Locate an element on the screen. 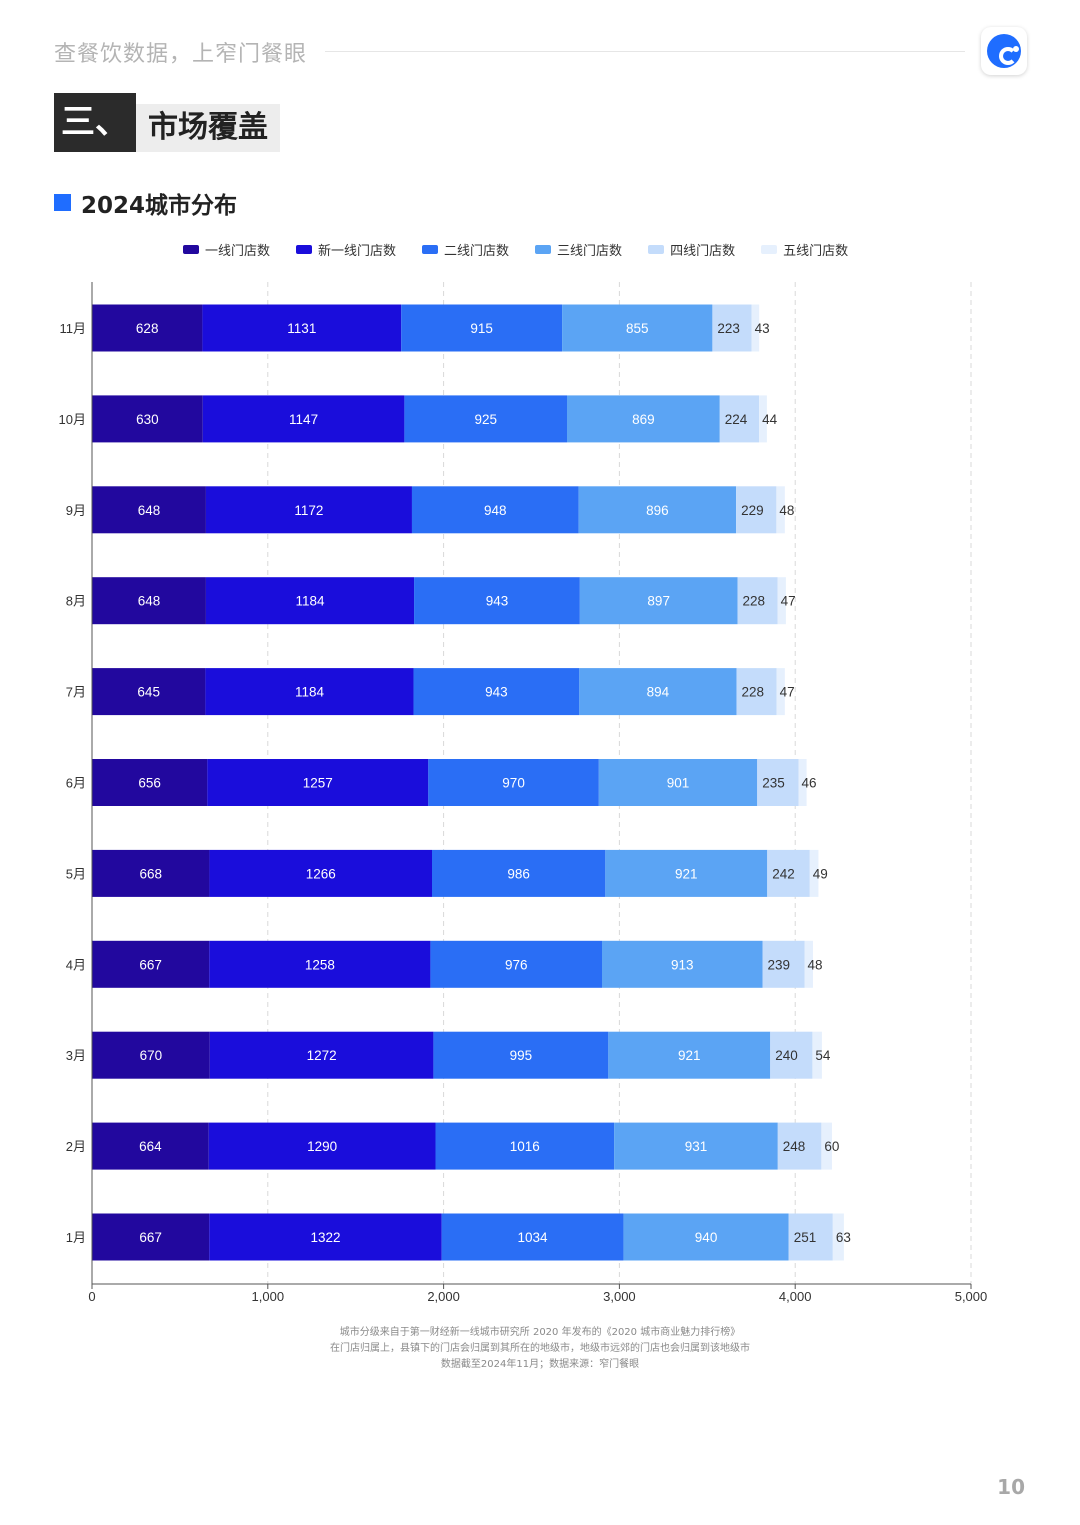  data-label: 229 is located at coordinates (752, 510).